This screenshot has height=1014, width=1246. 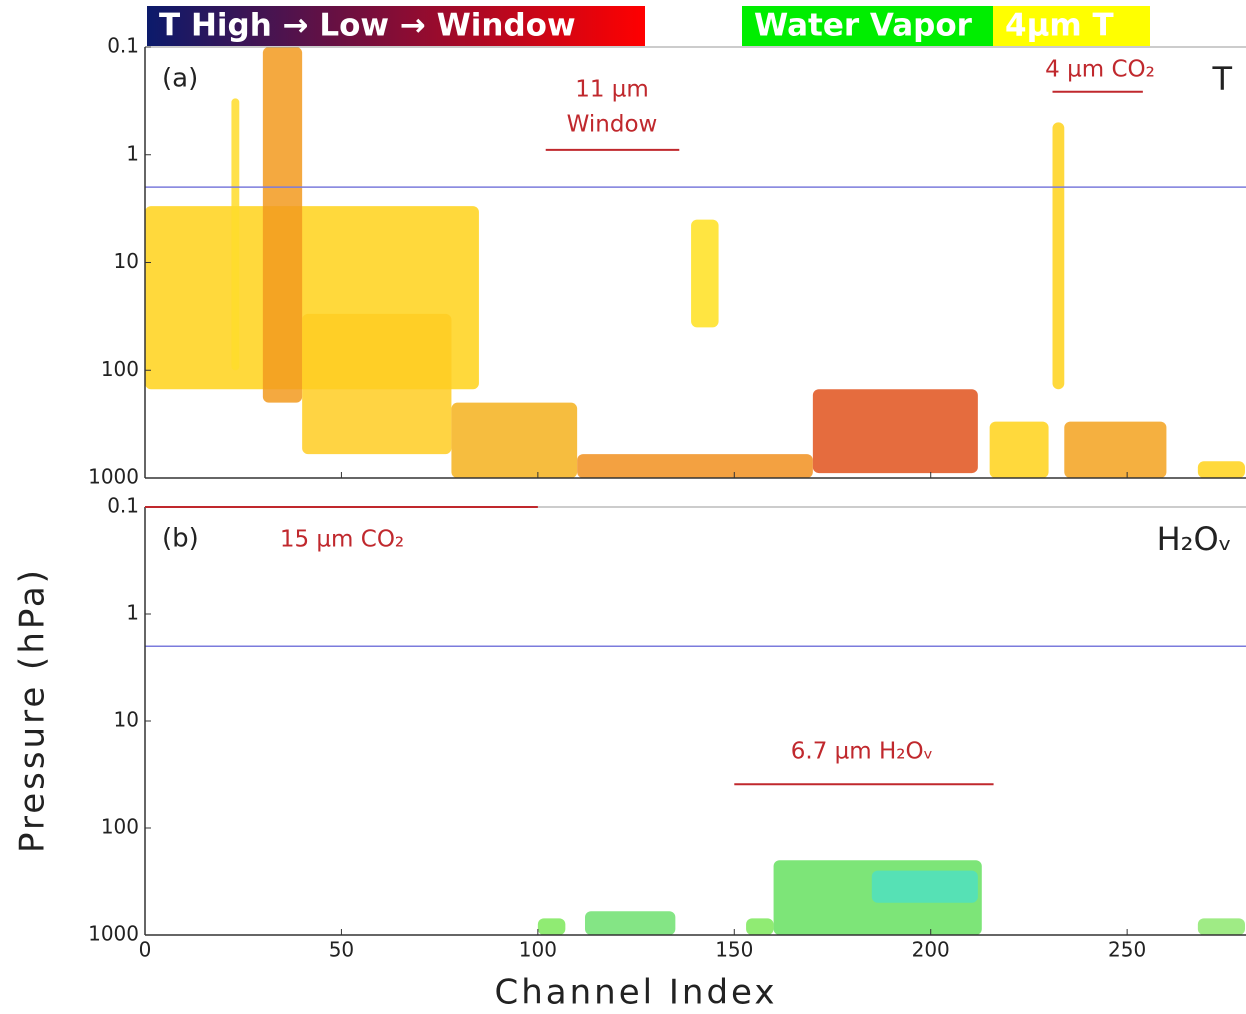 What do you see at coordinates (538, 950) in the screenshot?
I see `x-tick-label: 100` at bounding box center [538, 950].